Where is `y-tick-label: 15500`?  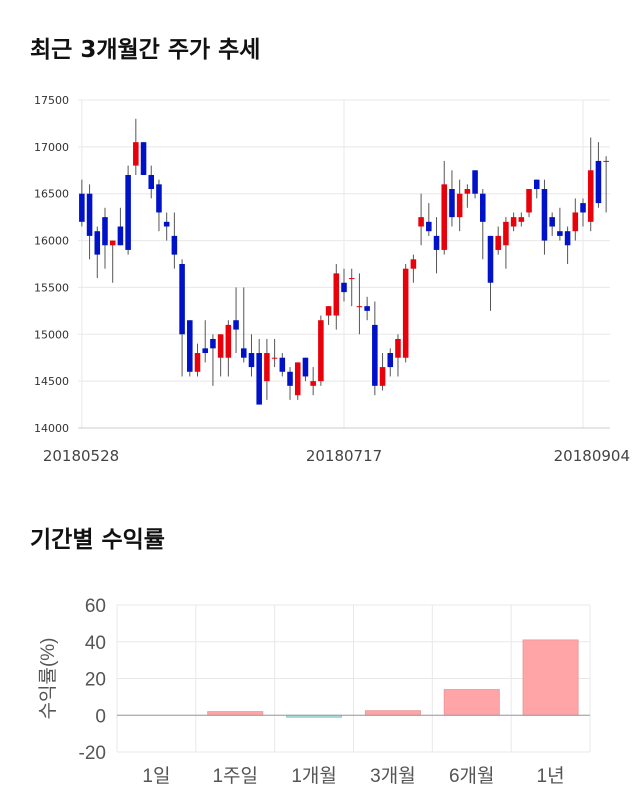 y-tick-label: 15500 is located at coordinates (51, 287).